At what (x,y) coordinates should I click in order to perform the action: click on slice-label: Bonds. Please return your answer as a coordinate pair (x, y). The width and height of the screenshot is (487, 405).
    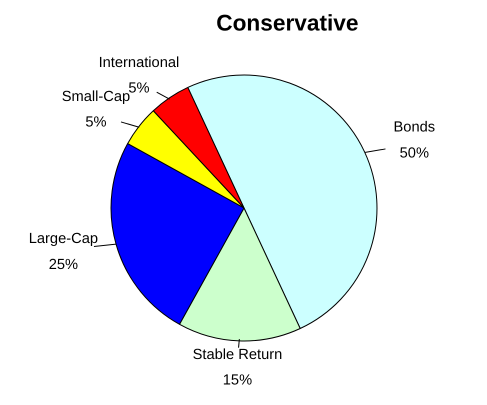
    Looking at the image, I should click on (415, 128).